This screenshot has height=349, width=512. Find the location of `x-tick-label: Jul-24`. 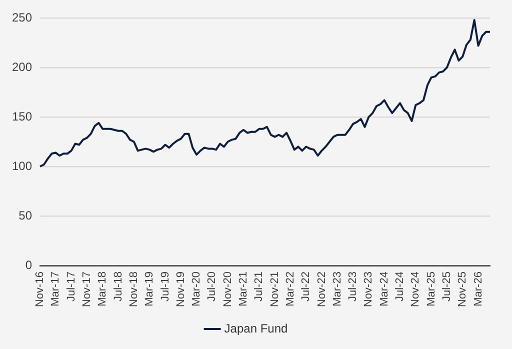

x-tick-label: Jul-24 is located at coordinates (400, 287).